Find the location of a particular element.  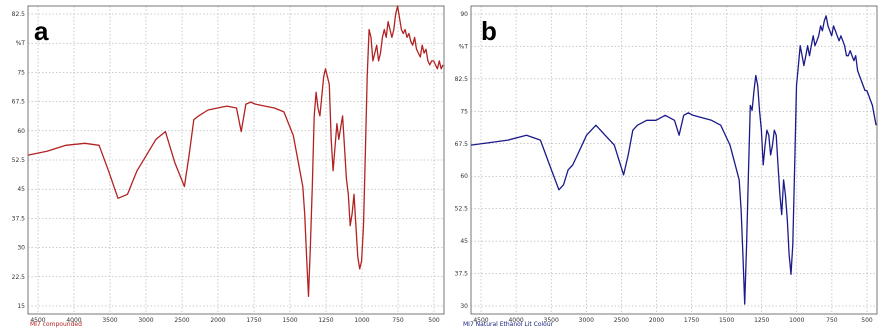

x-tick-label-a: 500 is located at coordinates (434, 320).